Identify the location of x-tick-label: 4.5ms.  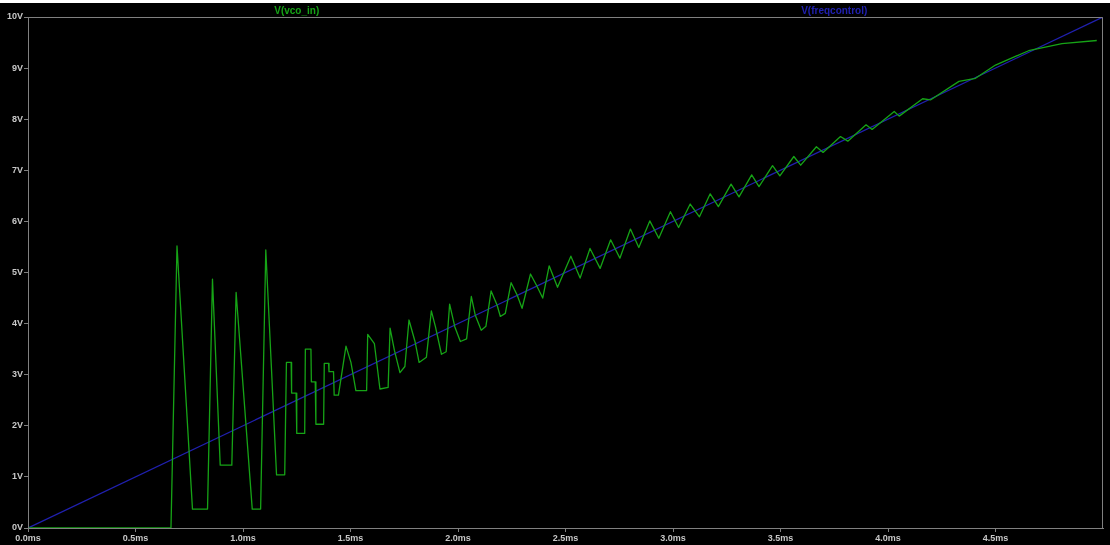
(995, 537).